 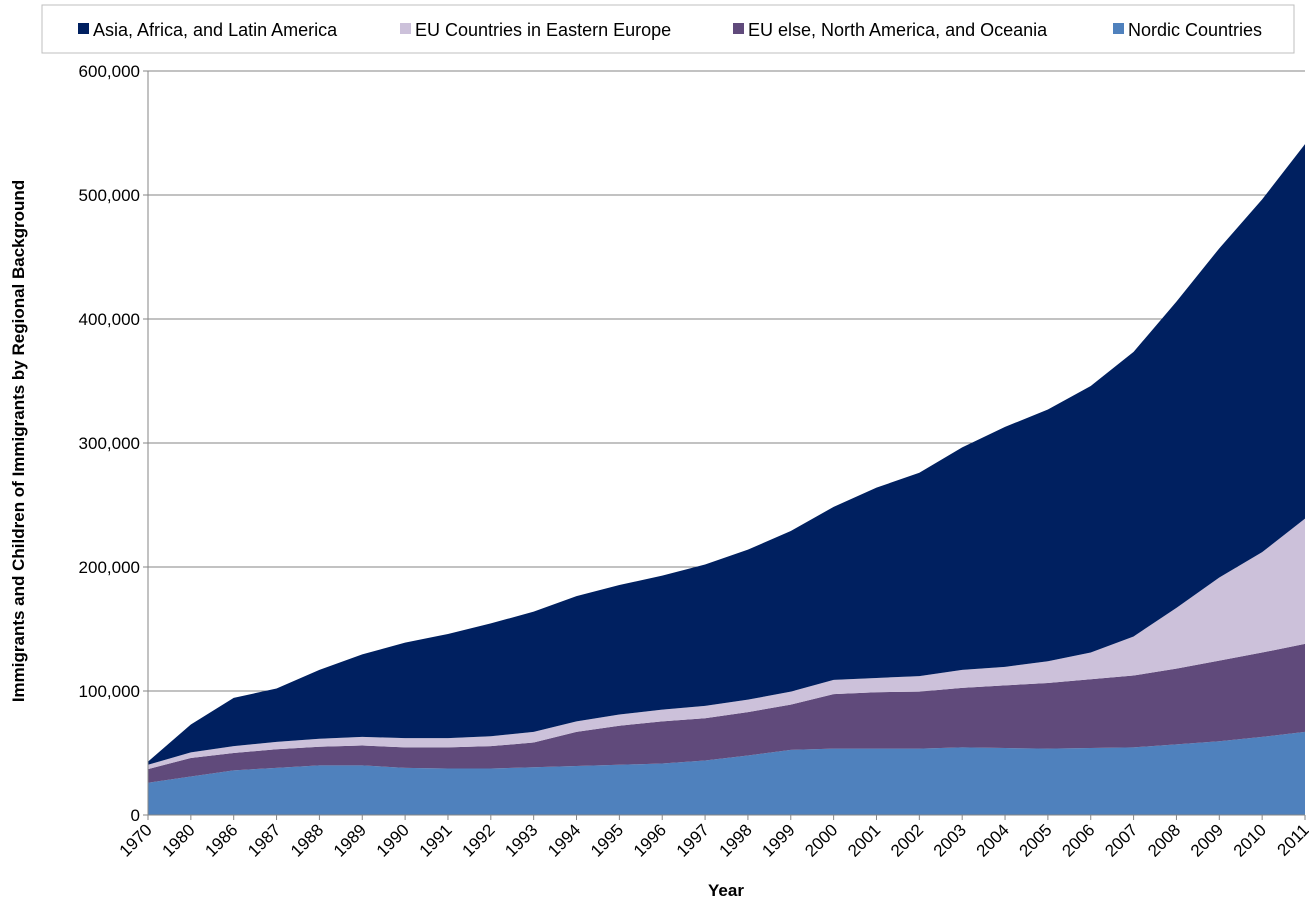 What do you see at coordinates (726, 773) in the screenshot?
I see `area-nordic-countries` at bounding box center [726, 773].